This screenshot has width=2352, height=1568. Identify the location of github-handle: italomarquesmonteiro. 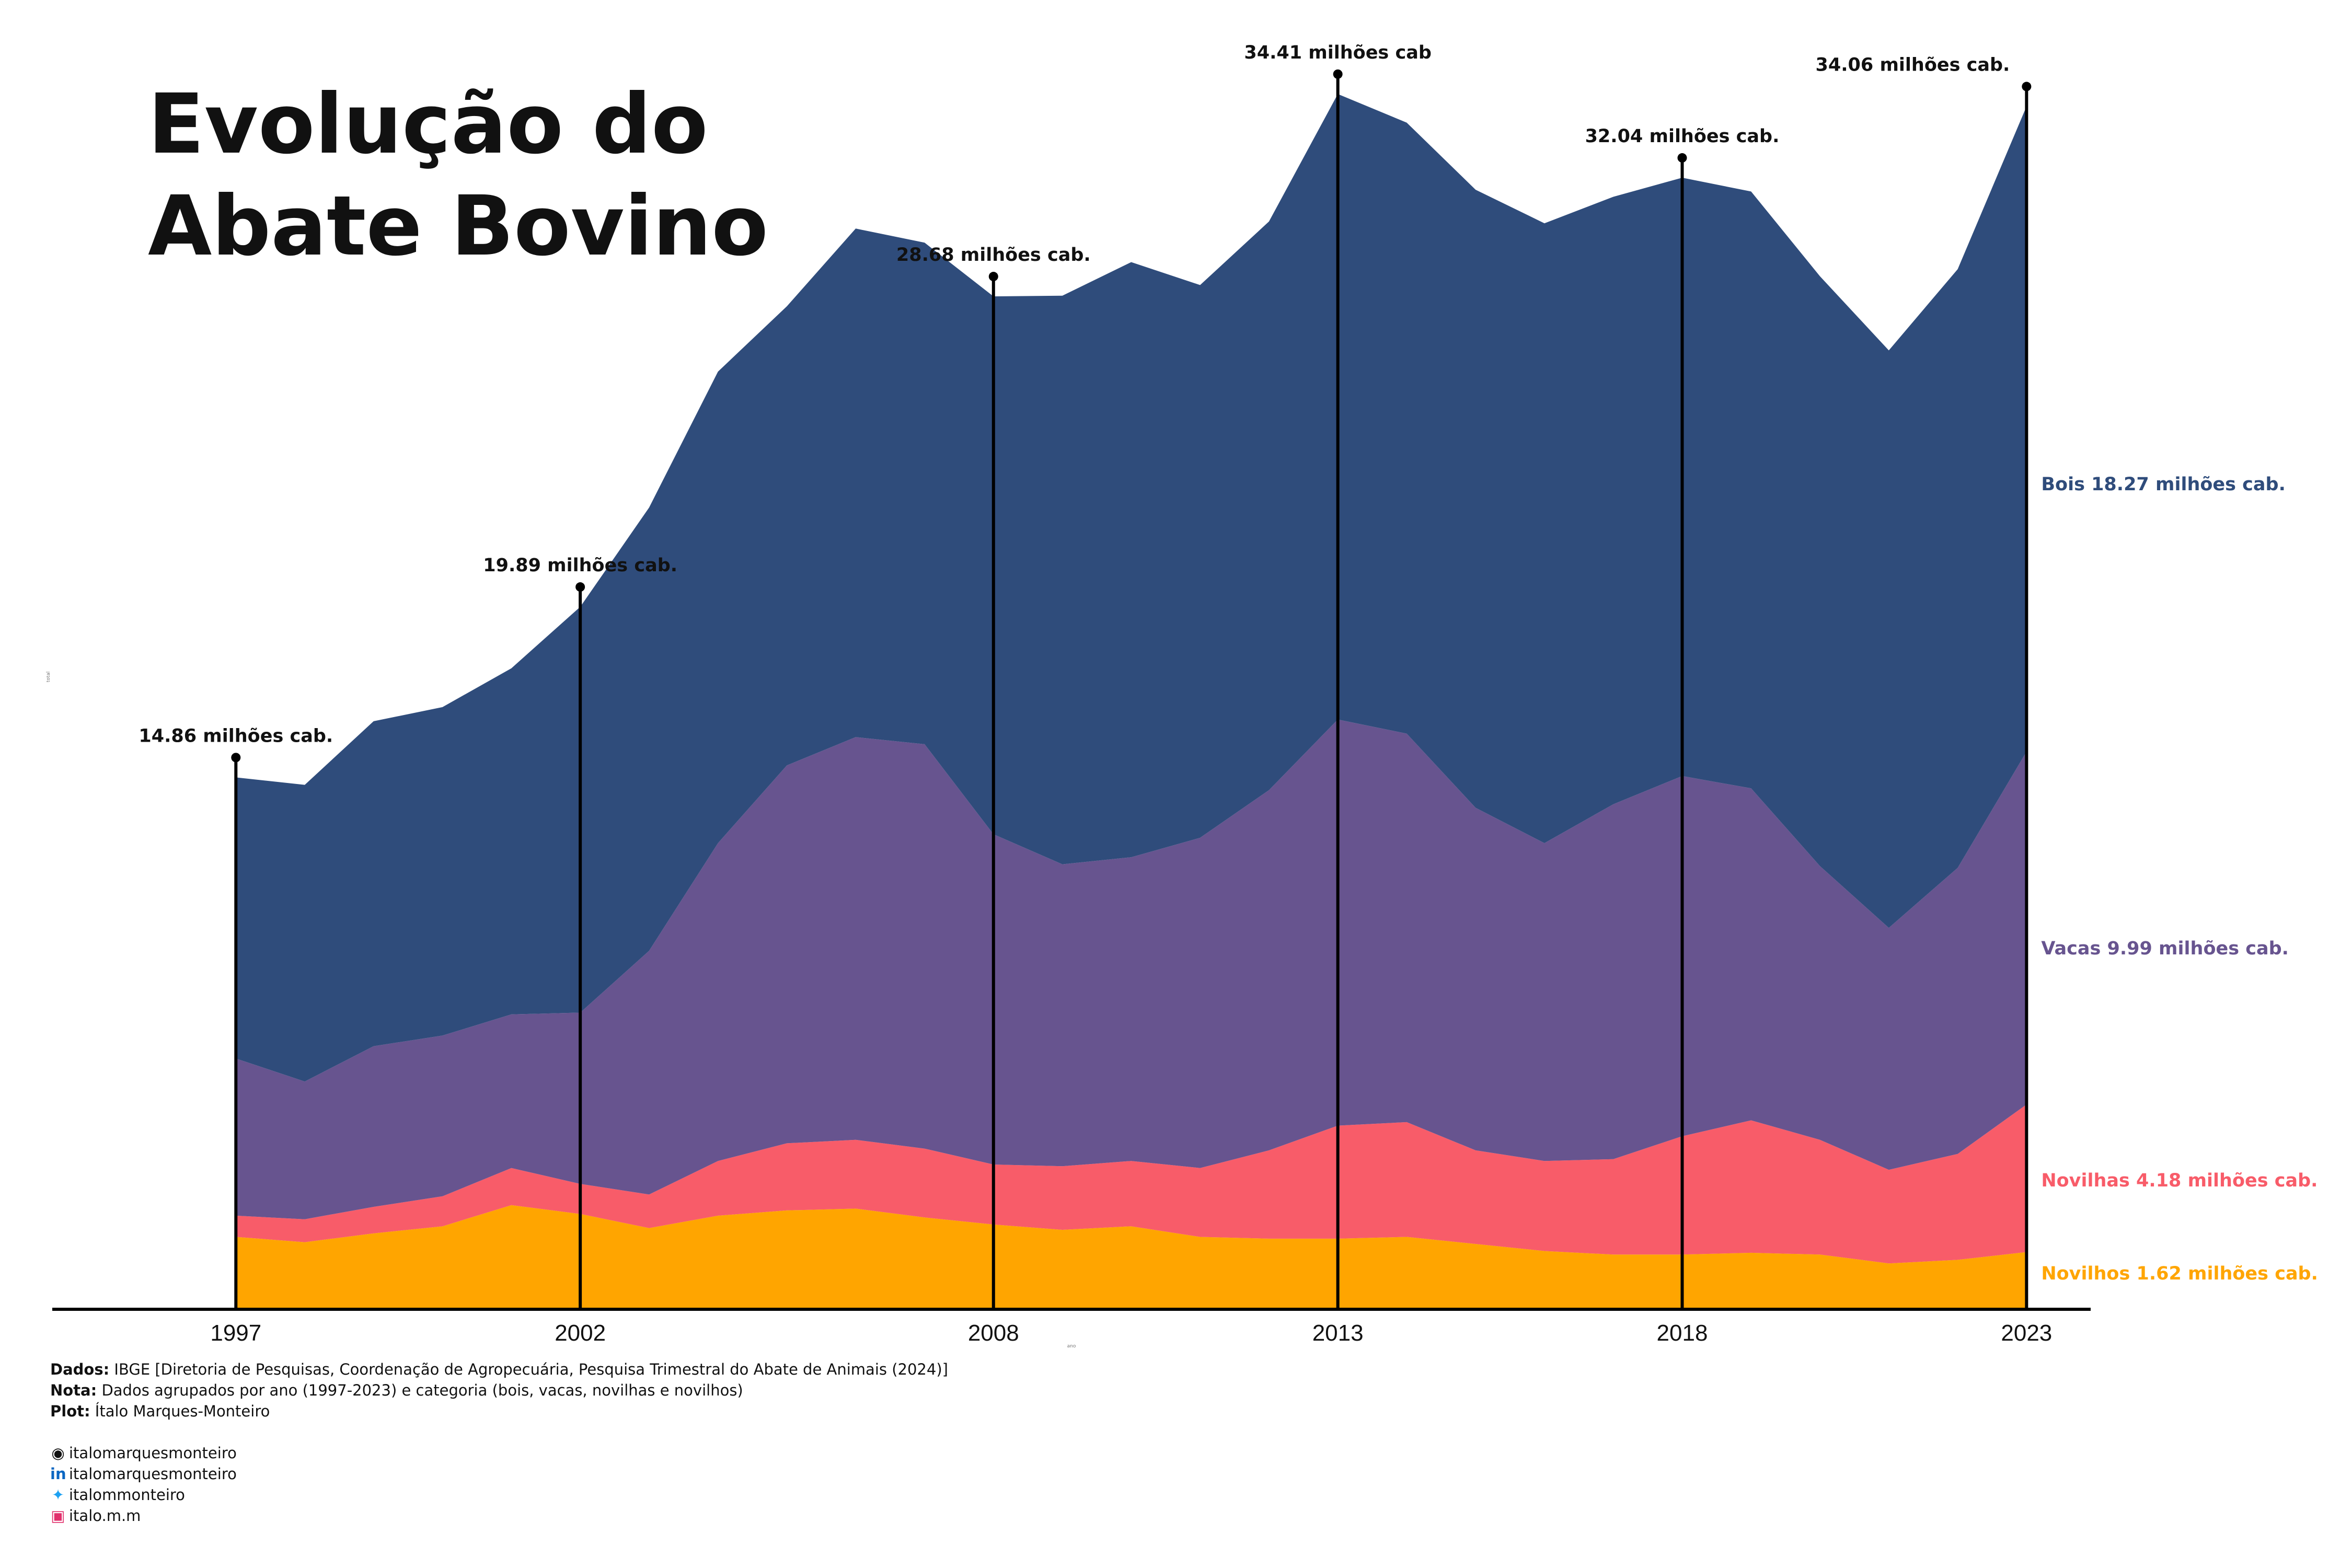
(153, 1453).